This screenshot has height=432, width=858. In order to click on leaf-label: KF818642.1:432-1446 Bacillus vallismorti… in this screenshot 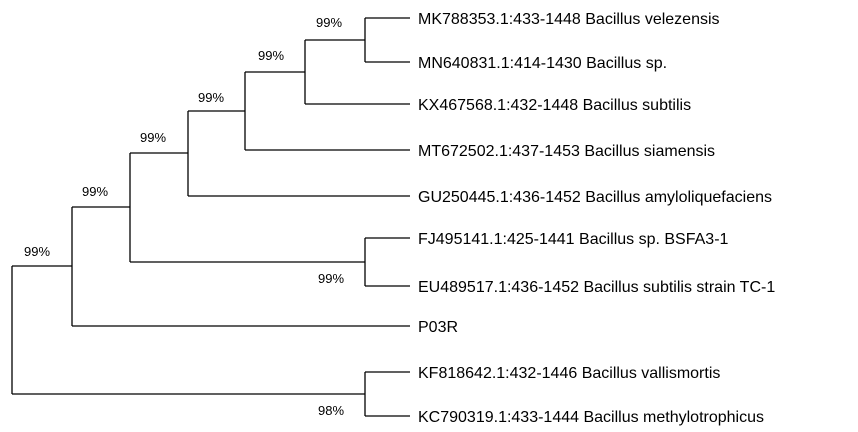, I will do `click(569, 373)`.